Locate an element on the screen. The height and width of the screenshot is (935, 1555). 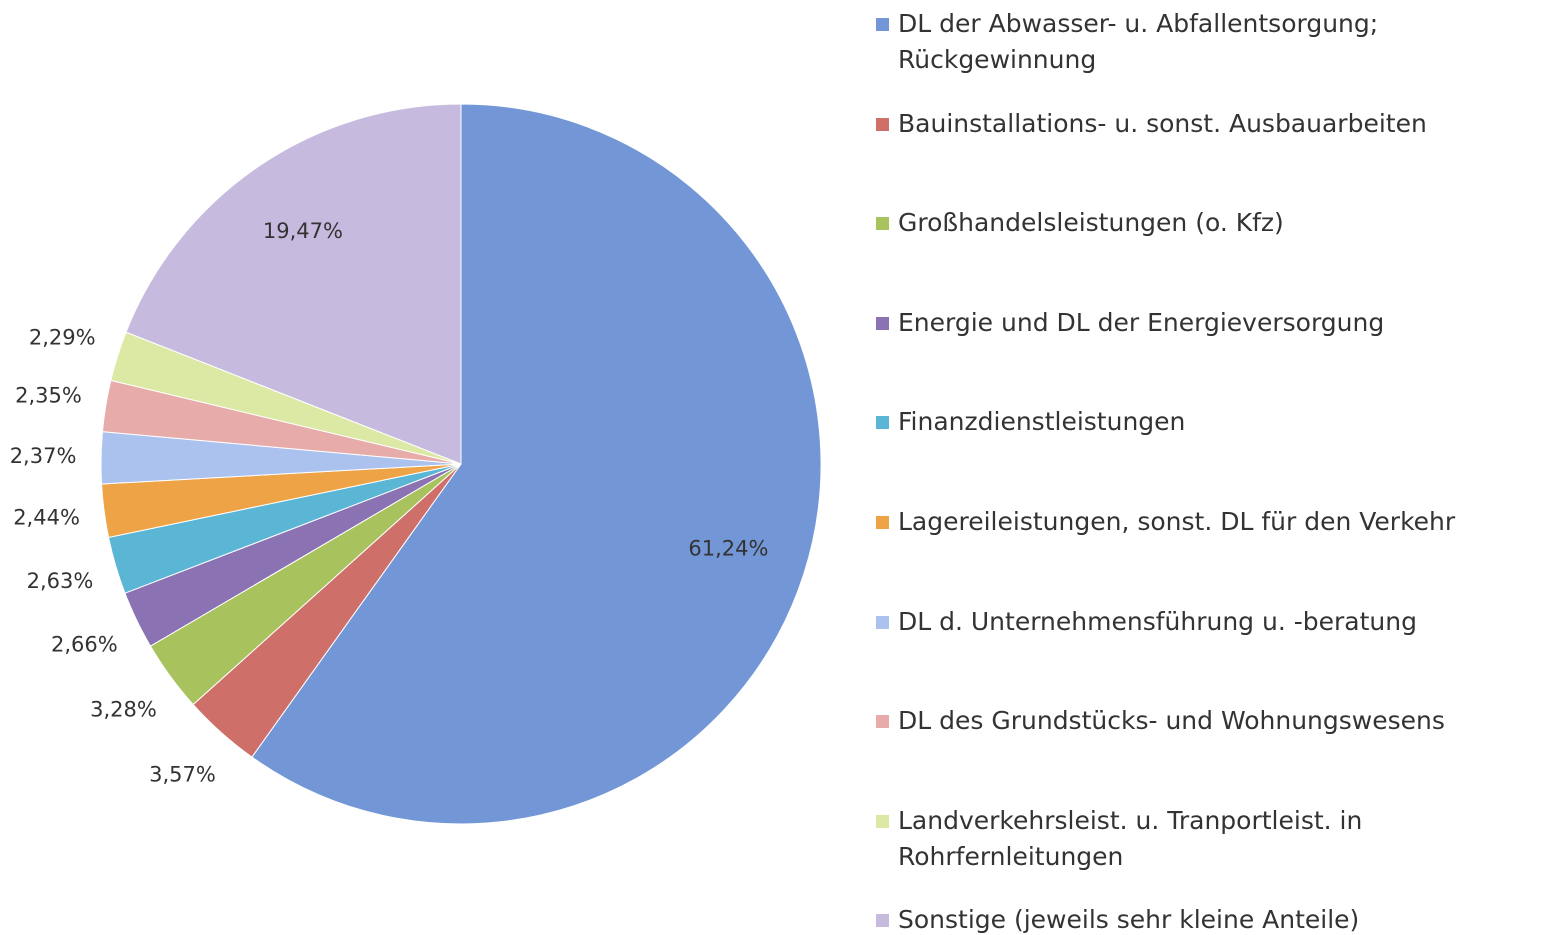
legend-label: Finanzdienstleistungen is located at coordinates (1042, 422).